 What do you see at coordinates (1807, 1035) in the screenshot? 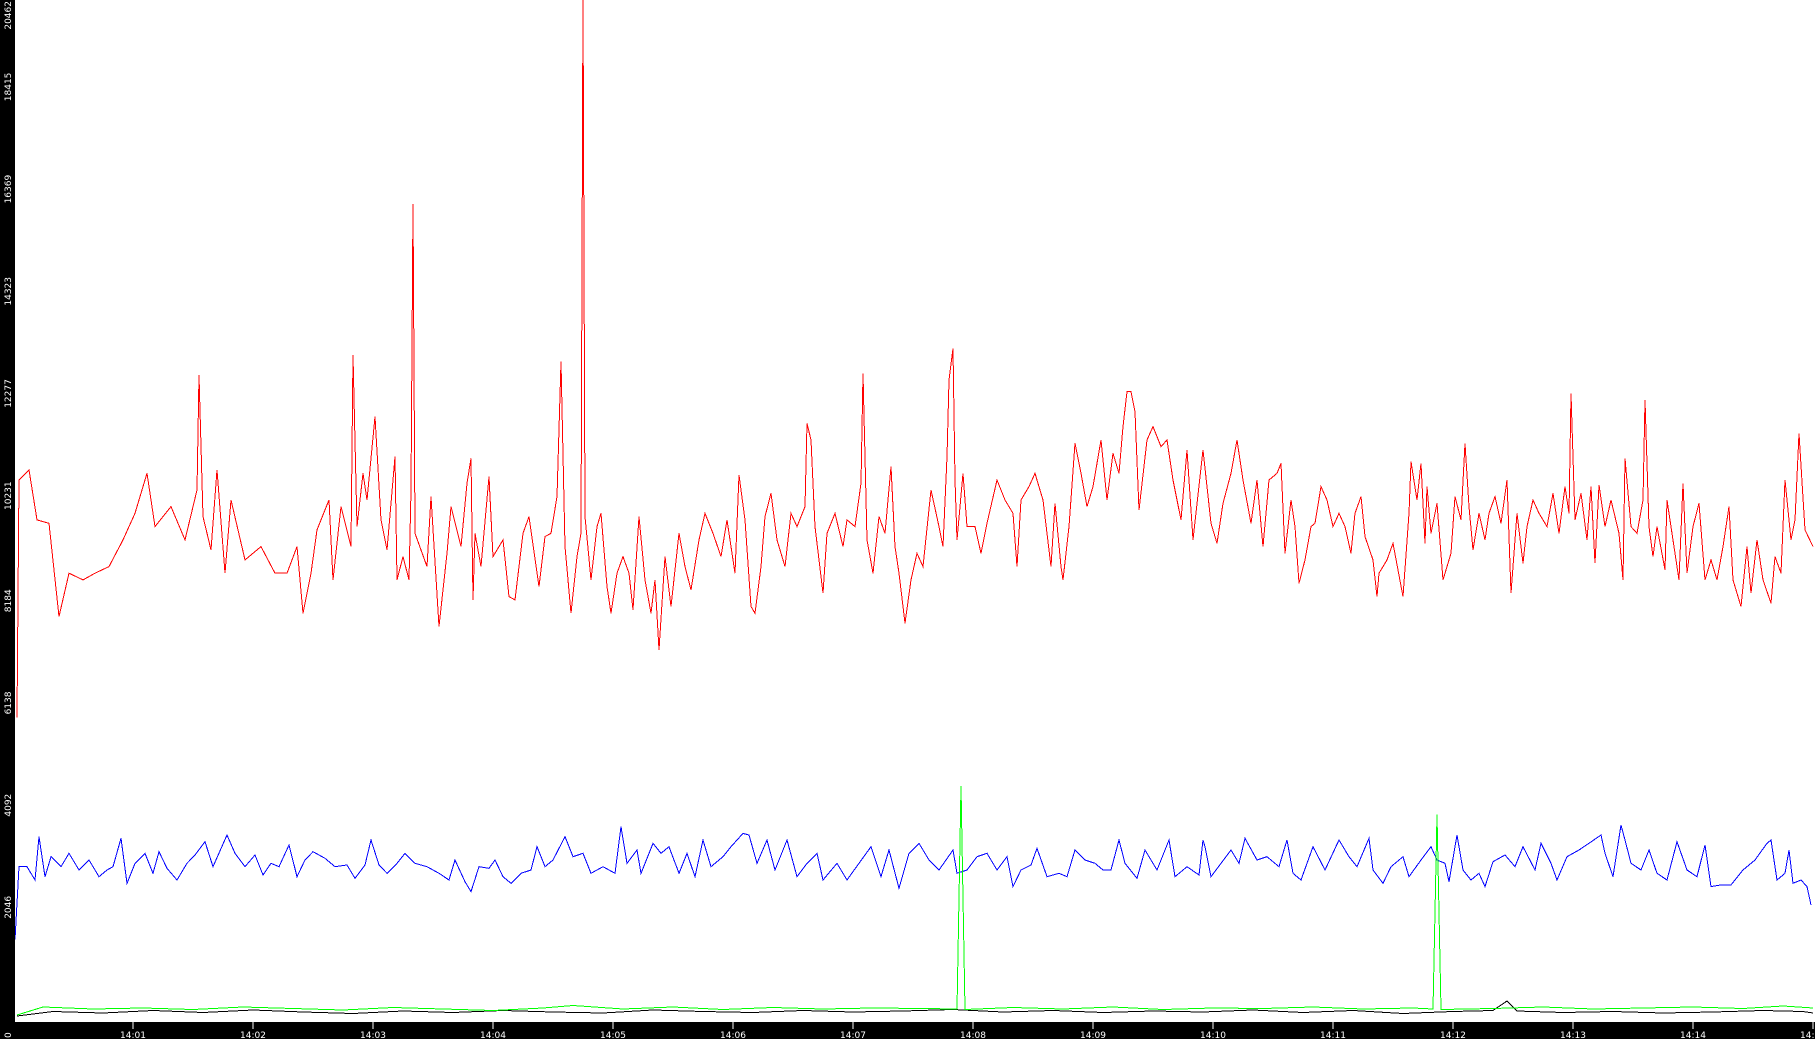
I see `x-tick-label: 14:15` at bounding box center [1807, 1035].